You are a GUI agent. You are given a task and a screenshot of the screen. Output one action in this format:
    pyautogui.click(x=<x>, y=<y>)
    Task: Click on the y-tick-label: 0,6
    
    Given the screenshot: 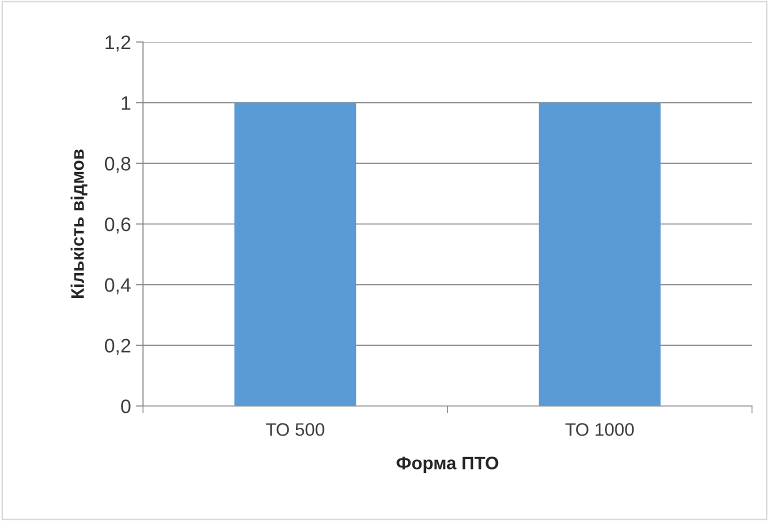 What is the action you would take?
    pyautogui.click(x=117, y=225)
    